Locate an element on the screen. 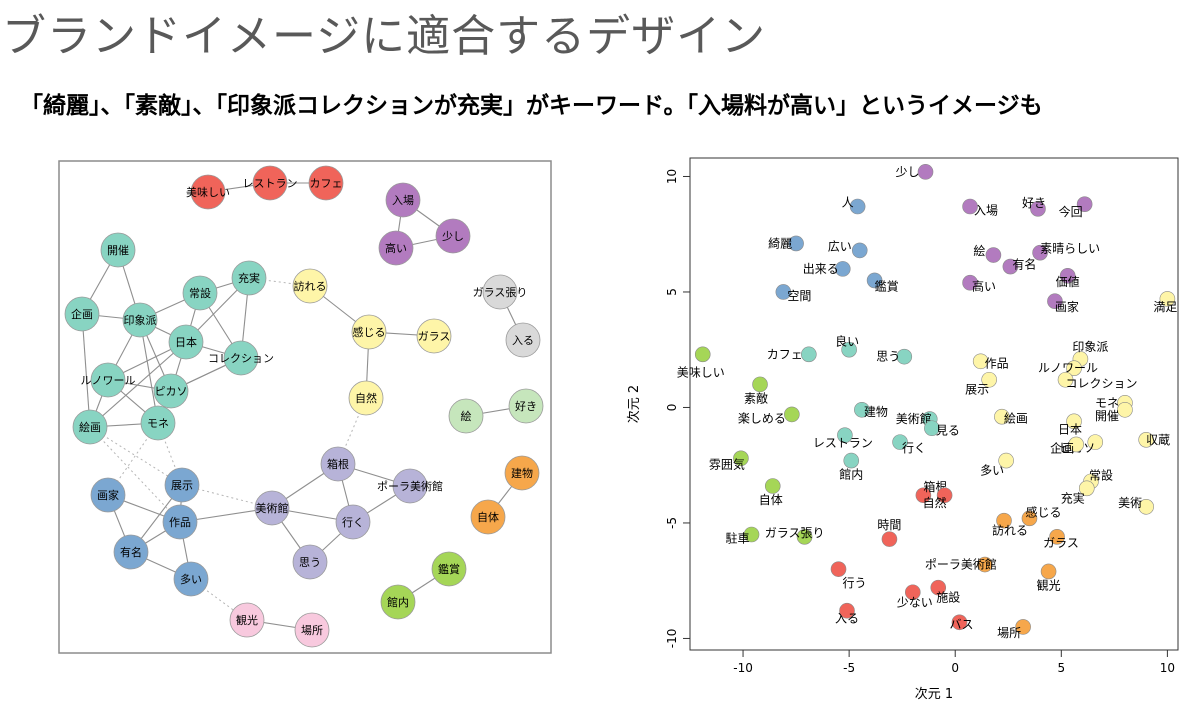 The width and height of the screenshot is (1188, 713). mds-point-label: 充実 is located at coordinates (1073, 497).